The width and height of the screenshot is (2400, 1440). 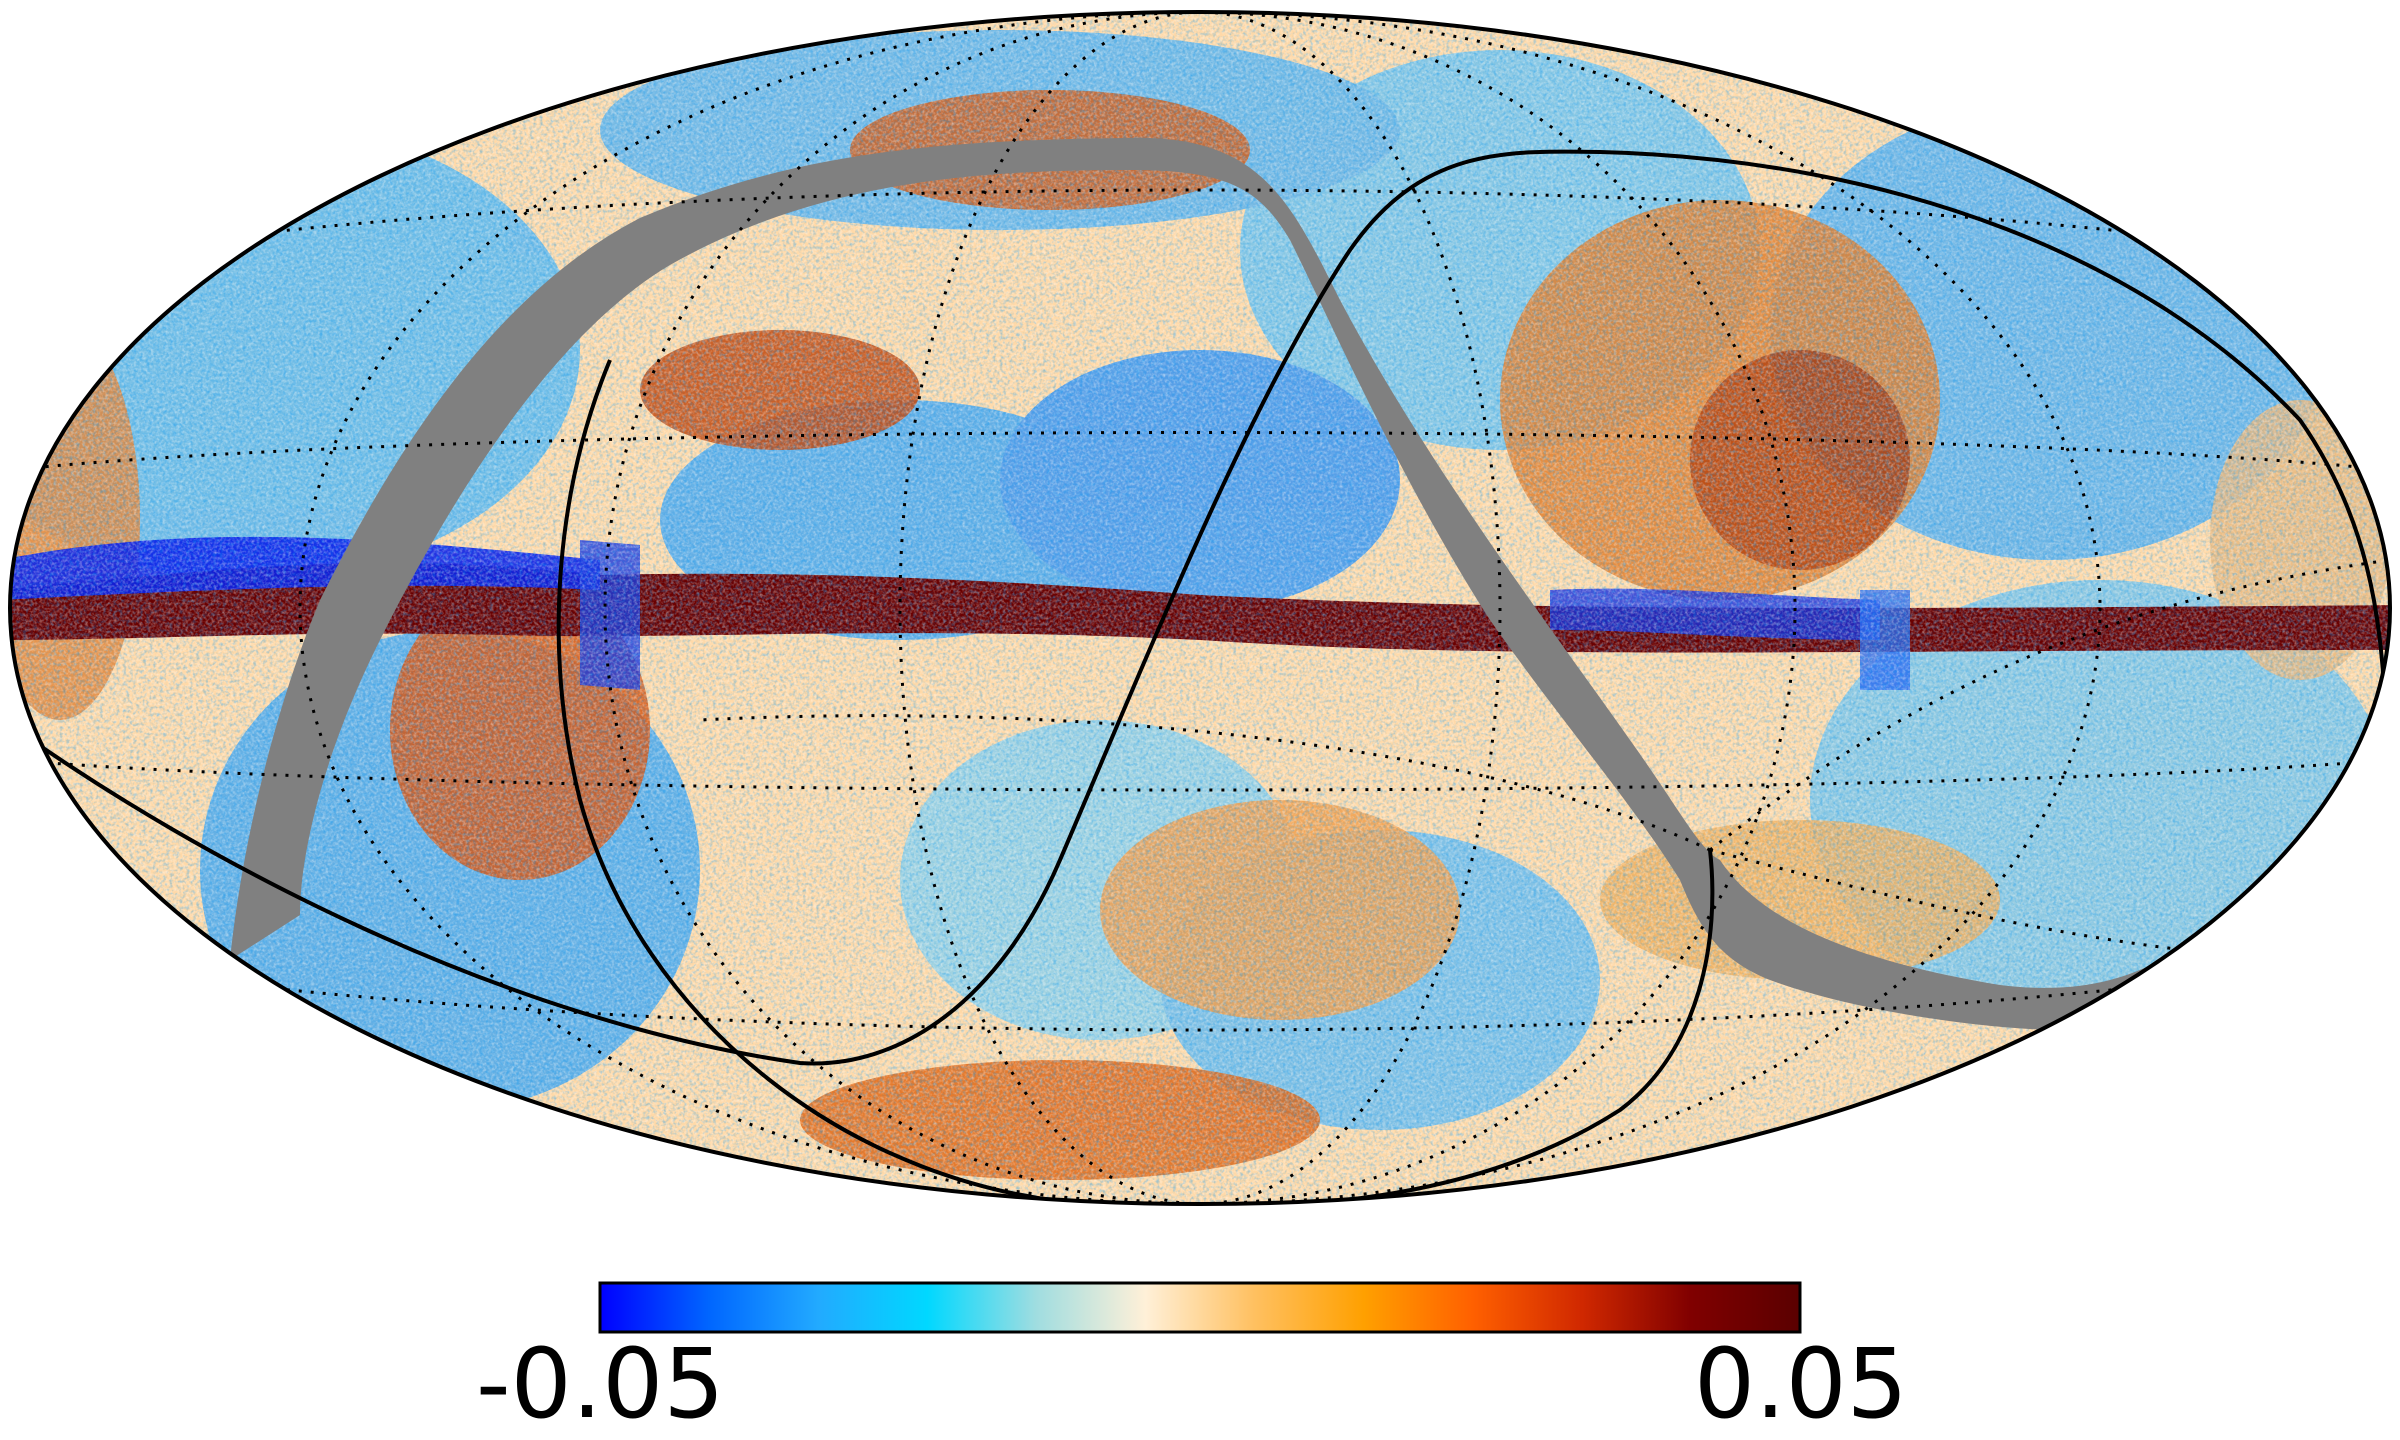 I want to click on colorbar-gradient, so click(x=1200, y=1307).